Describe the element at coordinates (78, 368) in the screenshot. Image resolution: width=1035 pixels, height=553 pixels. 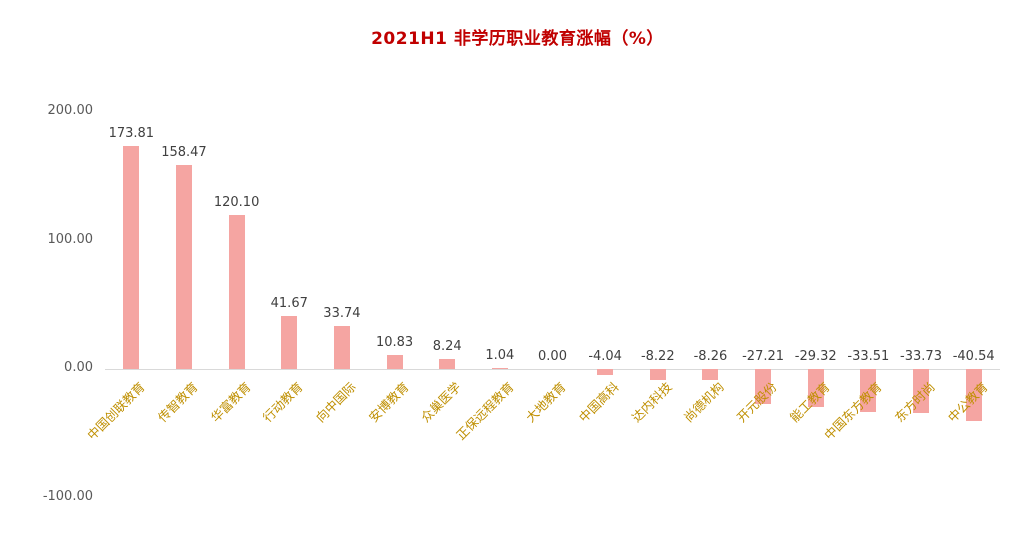
I see `y-axis-tick-label: 0.00` at that location.